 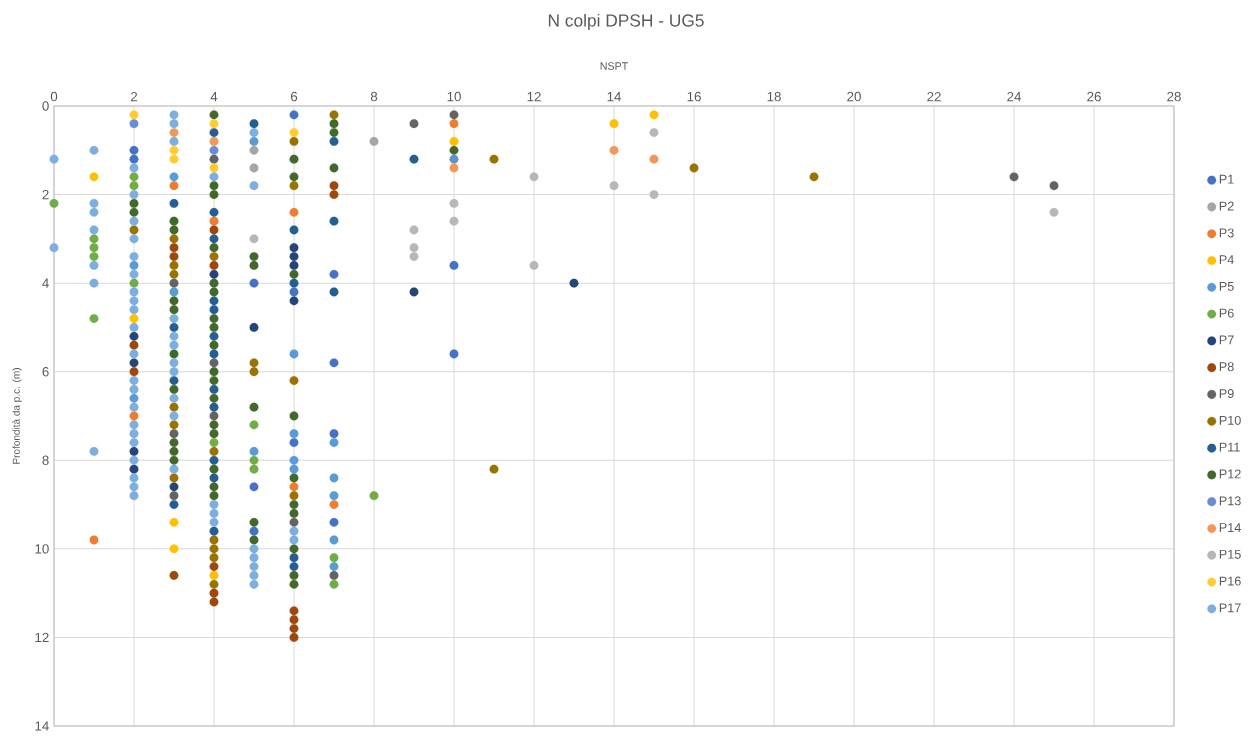 What do you see at coordinates (1230, 420) in the screenshot?
I see `legend-label: P10` at bounding box center [1230, 420].